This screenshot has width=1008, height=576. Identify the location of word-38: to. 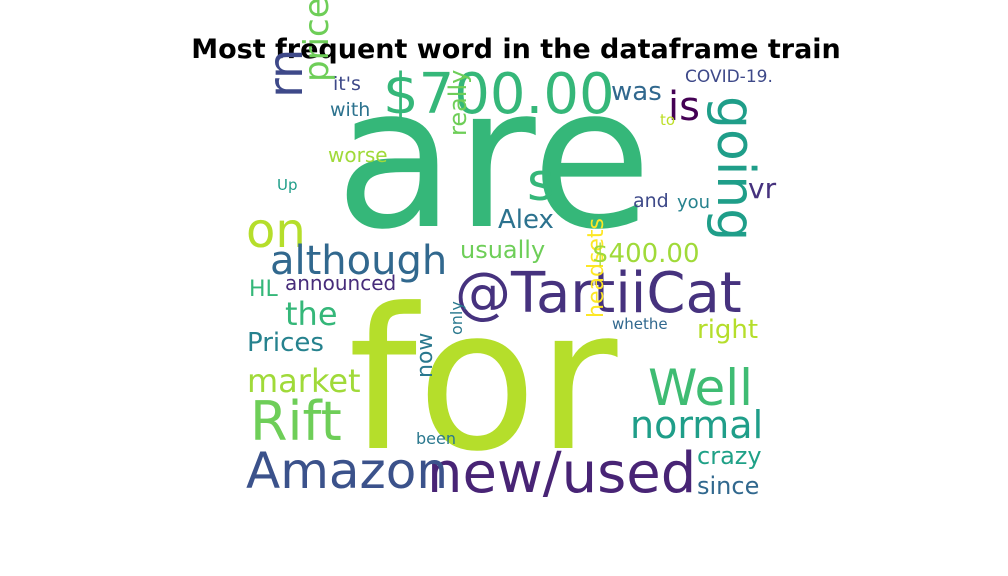
(667, 120).